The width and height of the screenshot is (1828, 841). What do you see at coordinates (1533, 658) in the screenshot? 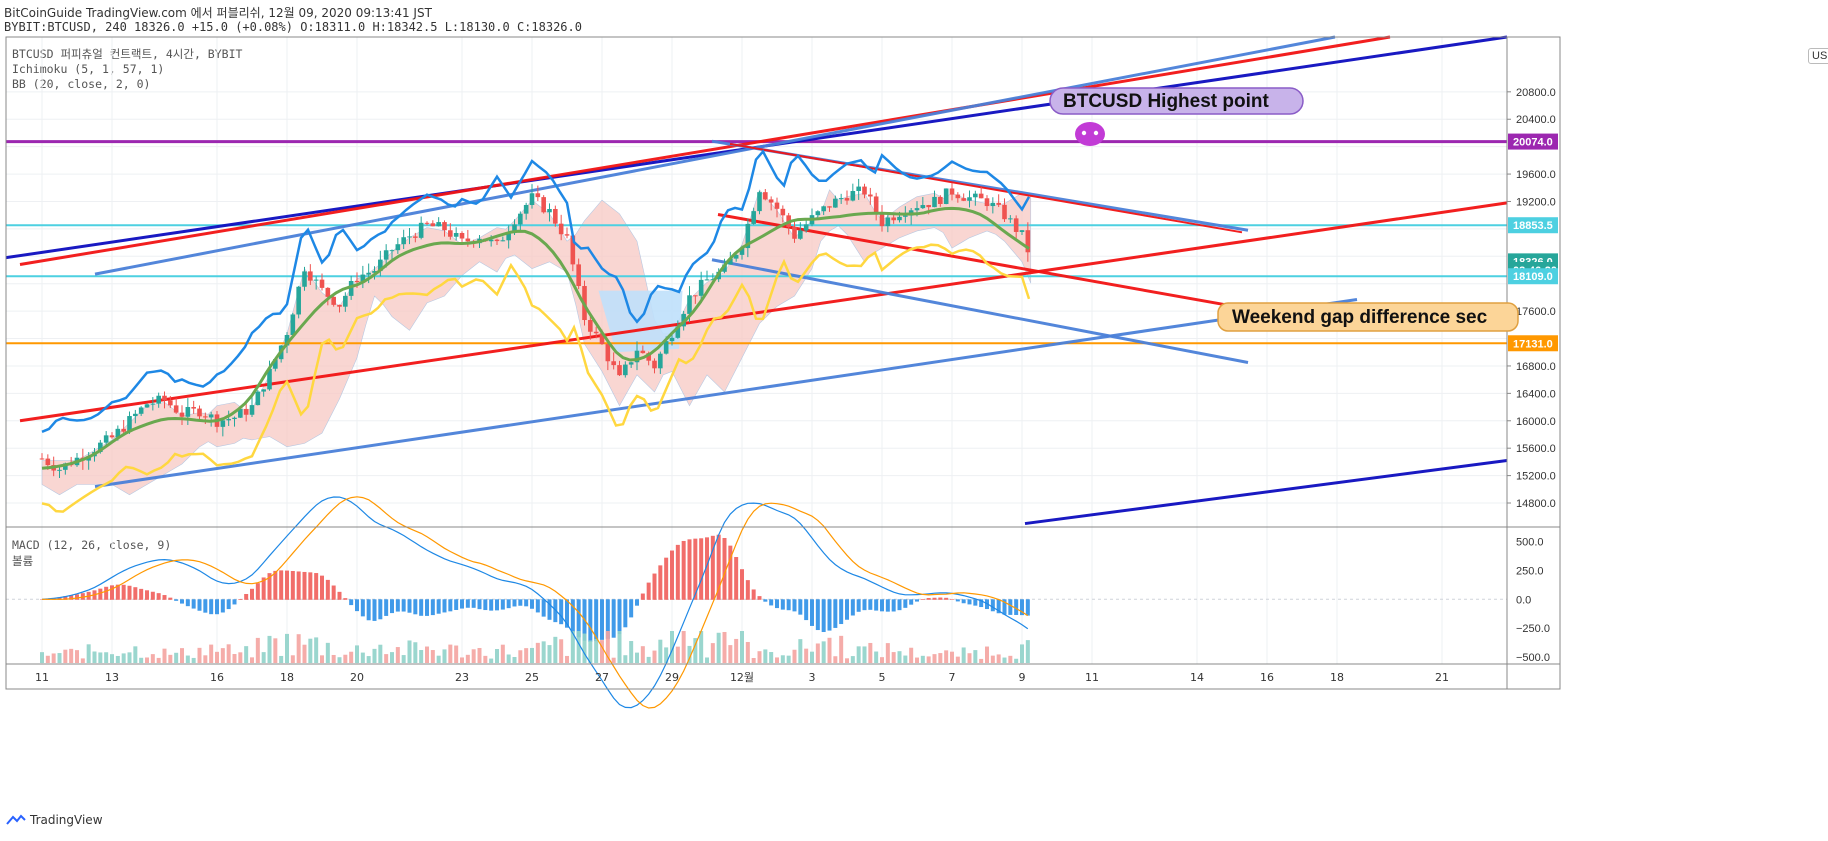
I see `macd-tick-label: −500.0` at bounding box center [1533, 658].